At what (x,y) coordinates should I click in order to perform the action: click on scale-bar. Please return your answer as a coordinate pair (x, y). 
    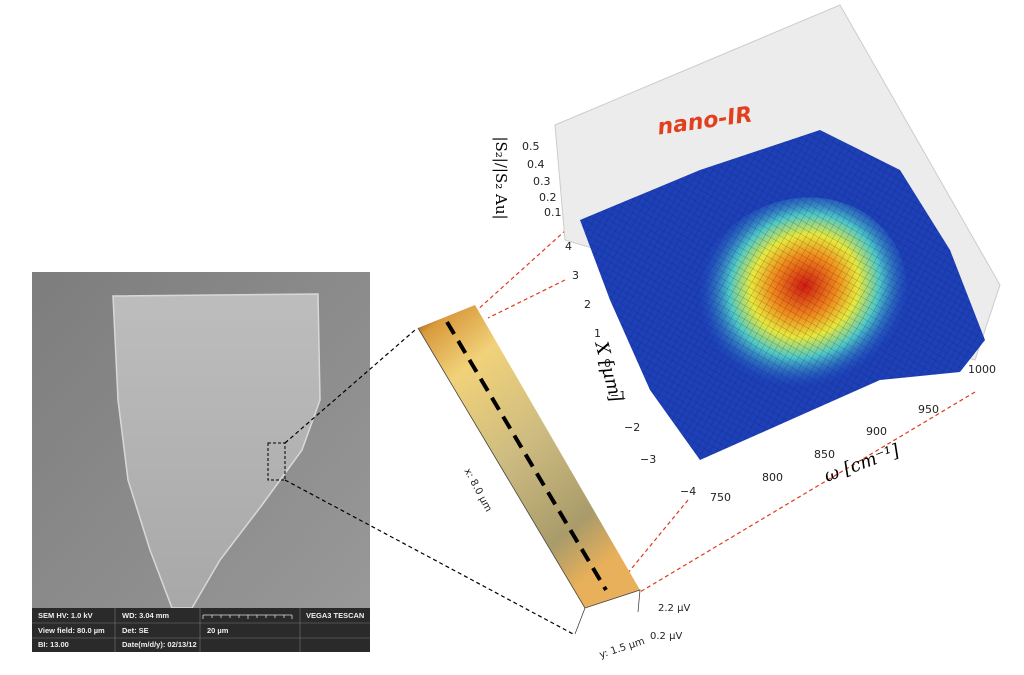
    Looking at the image, I should click on (247, 616).